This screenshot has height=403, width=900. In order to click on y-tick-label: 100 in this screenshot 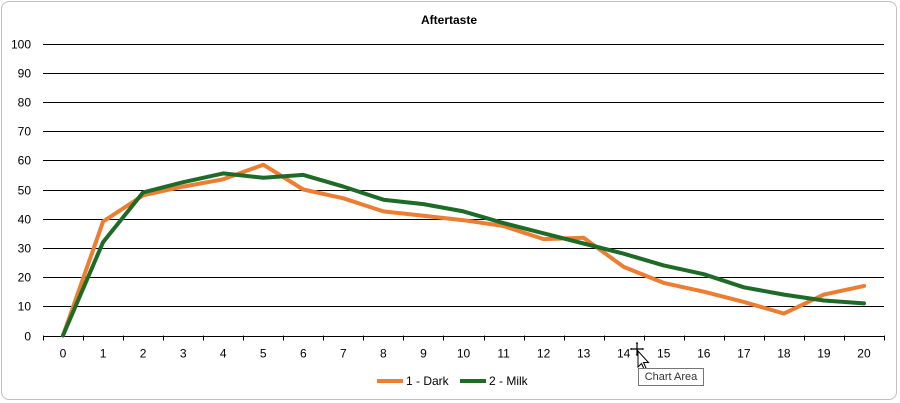, I will do `click(21, 45)`.